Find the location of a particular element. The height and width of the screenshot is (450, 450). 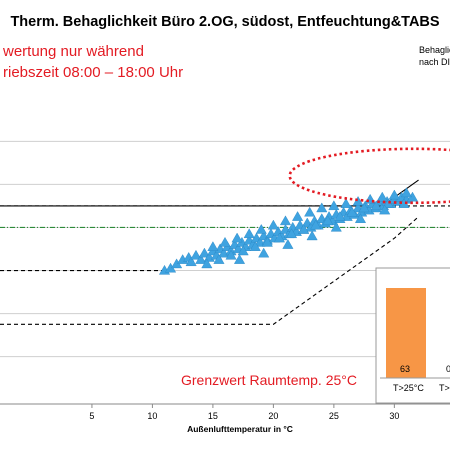

inset-category-label: T>25°C is located at coordinates (408, 388).